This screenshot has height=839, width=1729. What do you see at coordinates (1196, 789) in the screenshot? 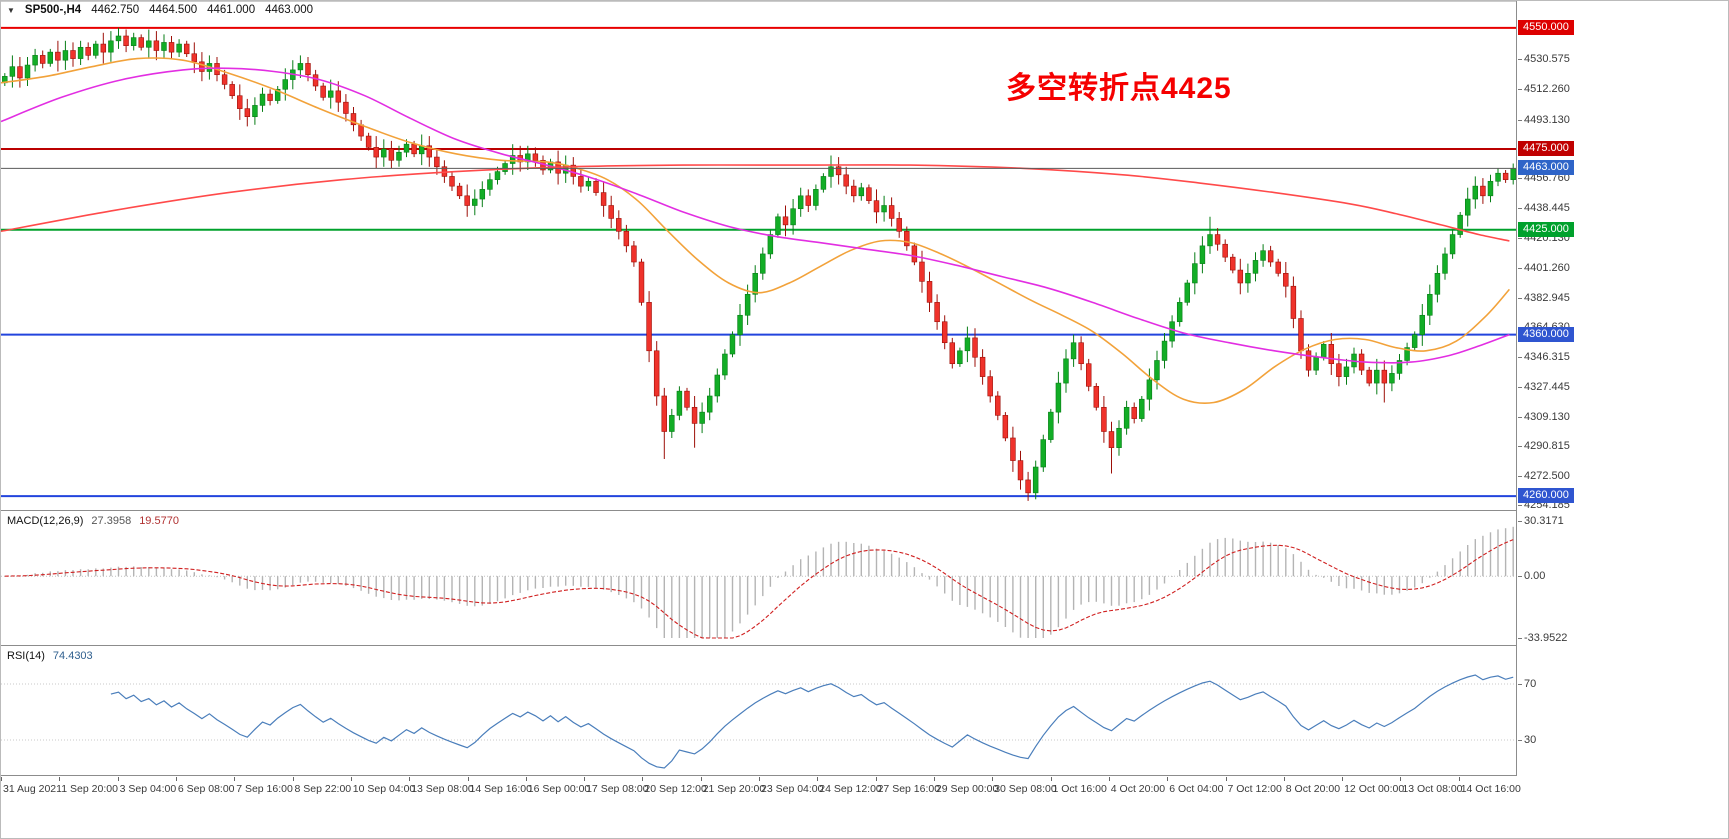
I see `time-label: 6 Oct 04:00` at bounding box center [1196, 789].